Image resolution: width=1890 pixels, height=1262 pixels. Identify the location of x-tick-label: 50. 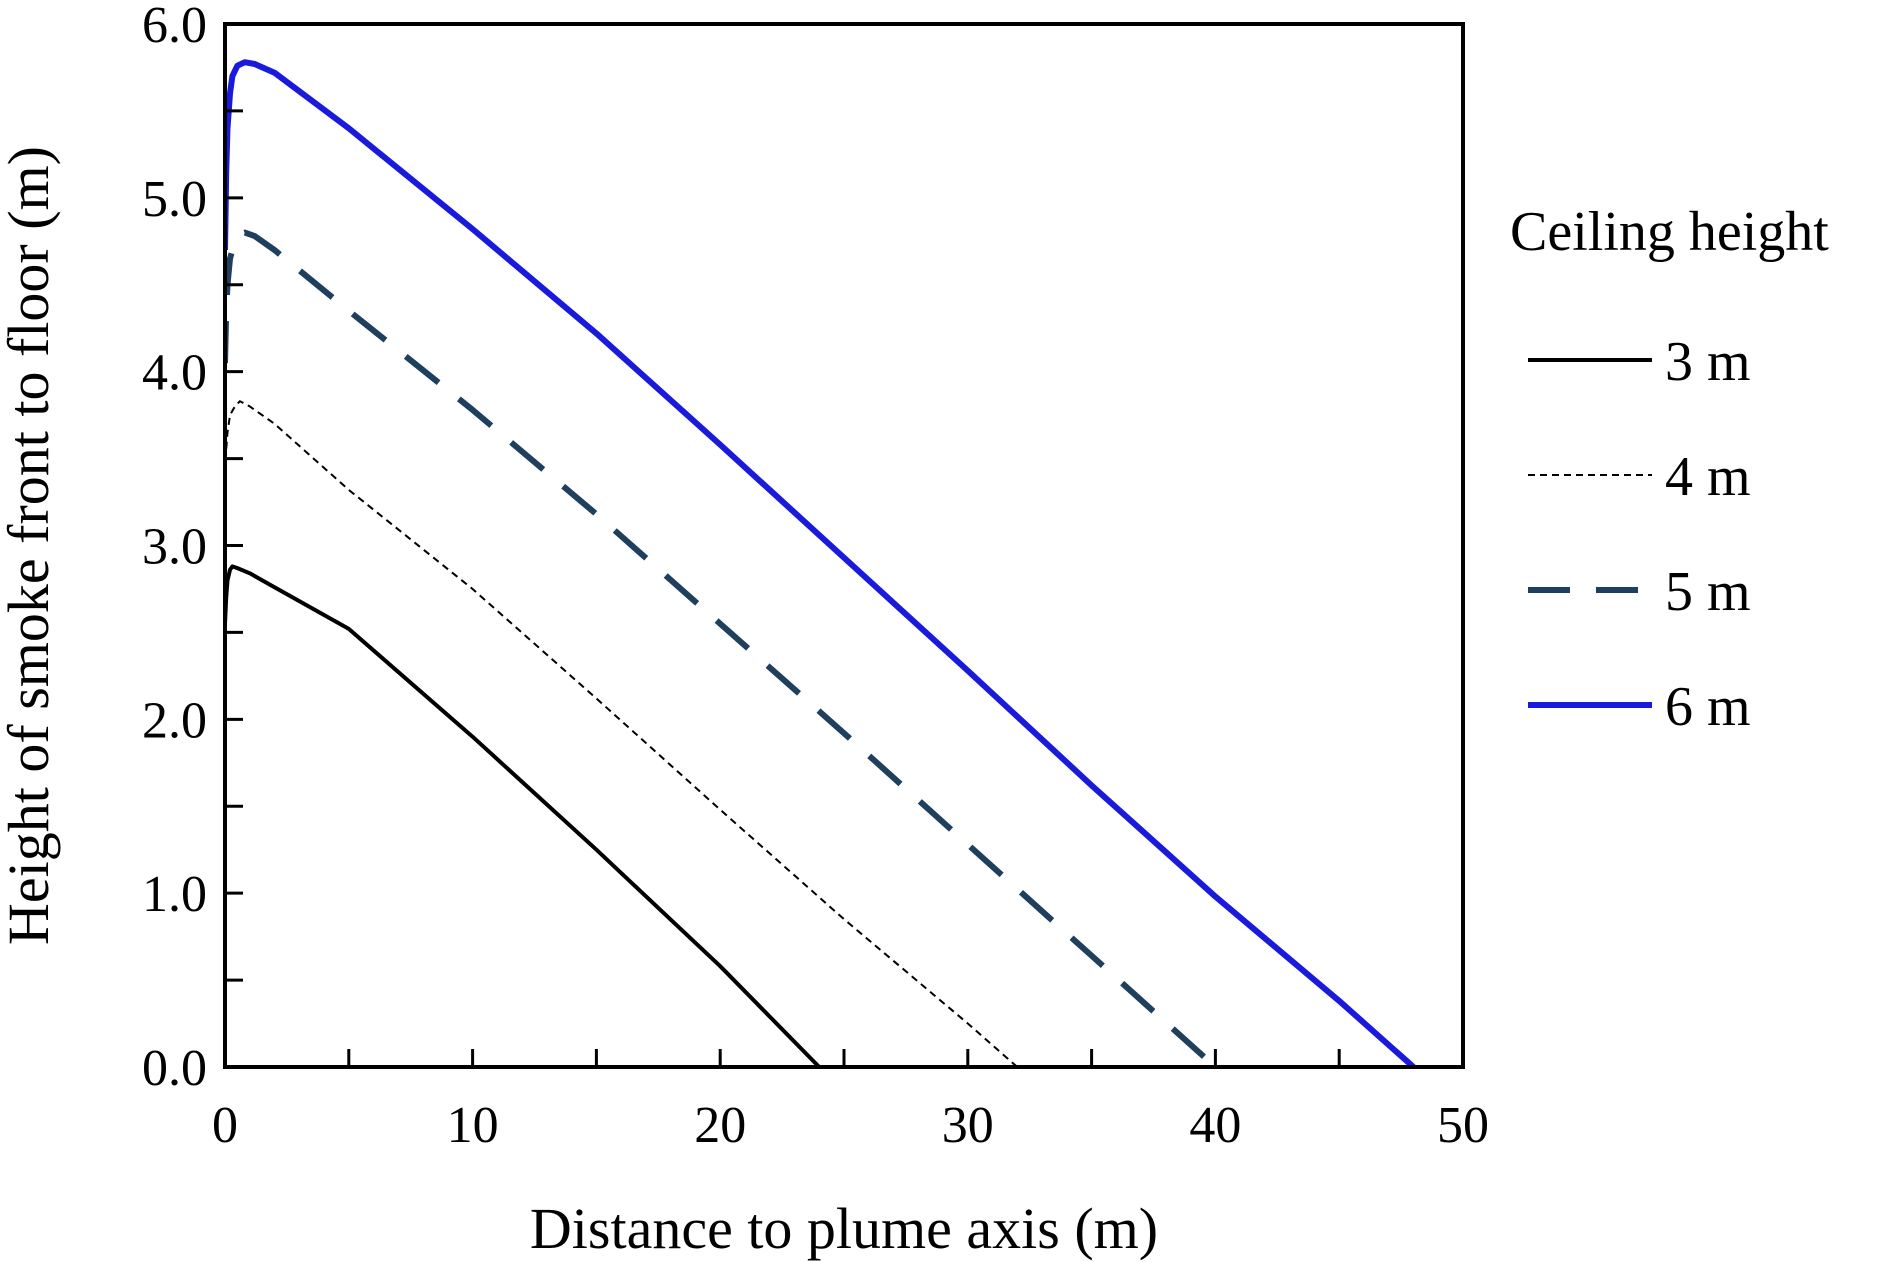
(1463, 1125).